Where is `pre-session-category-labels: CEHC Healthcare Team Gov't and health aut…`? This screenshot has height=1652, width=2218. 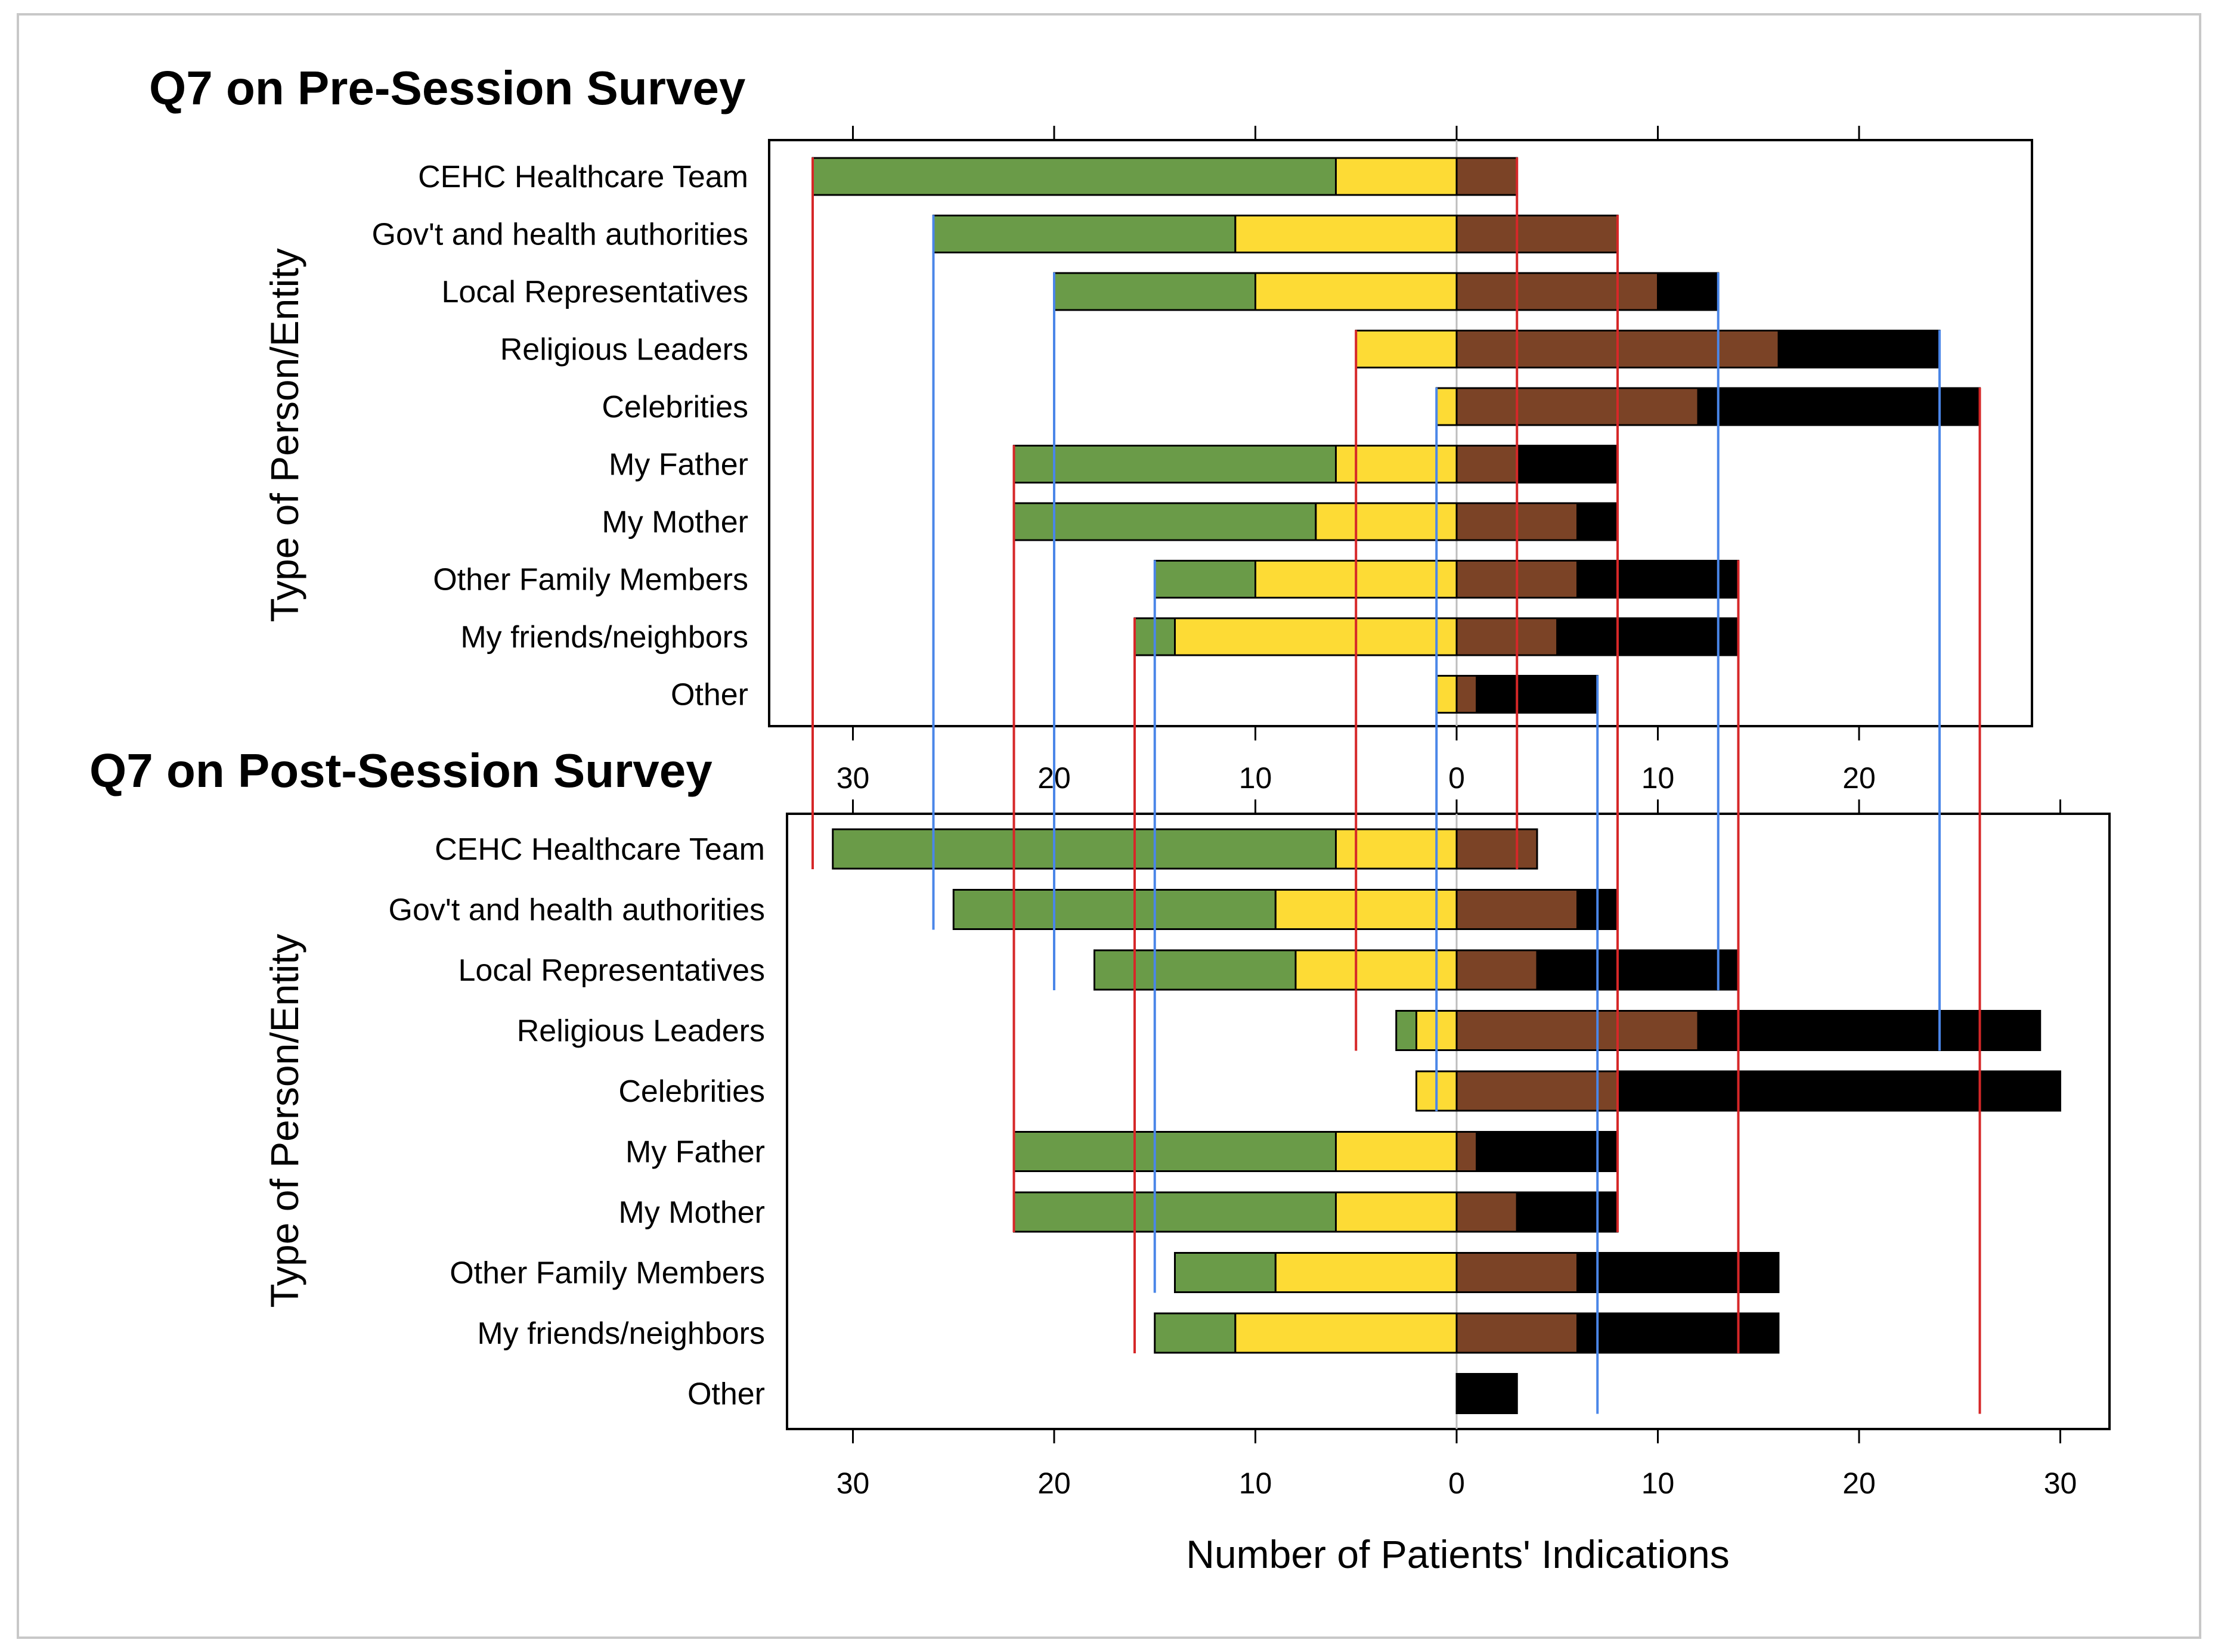
pre-session-category-labels: CEHC Healthcare Team Gov't and health aut… is located at coordinates (560, 436).